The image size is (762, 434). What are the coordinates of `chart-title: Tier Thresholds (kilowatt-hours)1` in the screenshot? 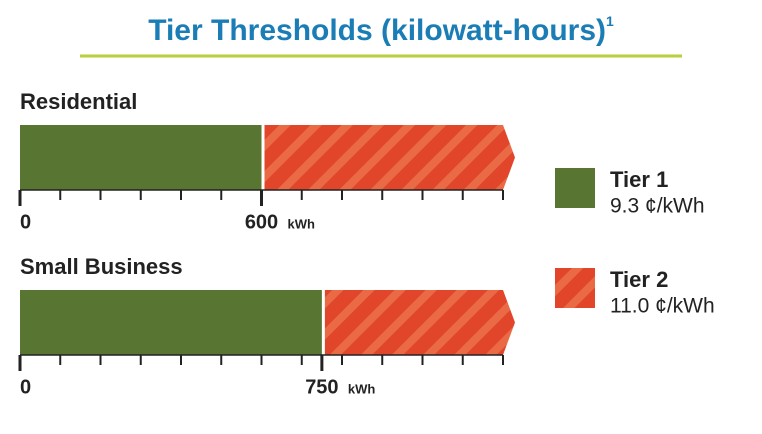 It's located at (381, 30).